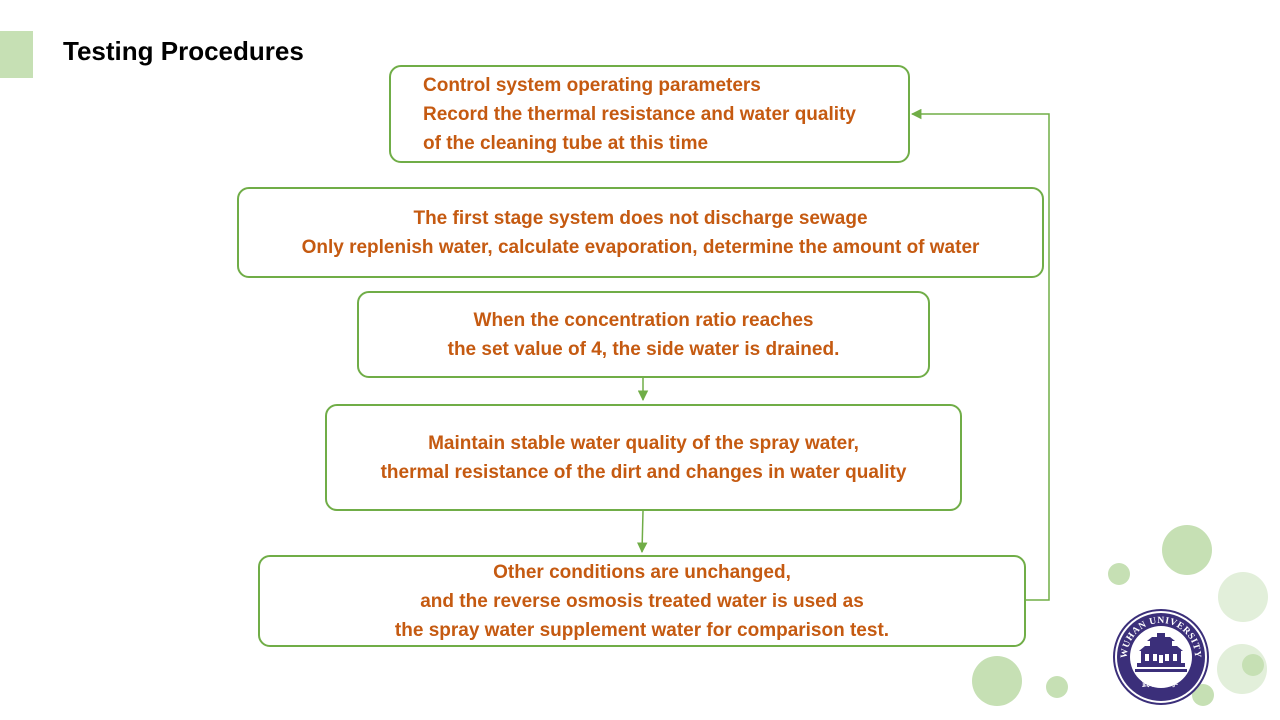 The width and height of the screenshot is (1280, 720). What do you see at coordinates (980, 354) in the screenshot?
I see `feedback-loop-arrow` at bounding box center [980, 354].